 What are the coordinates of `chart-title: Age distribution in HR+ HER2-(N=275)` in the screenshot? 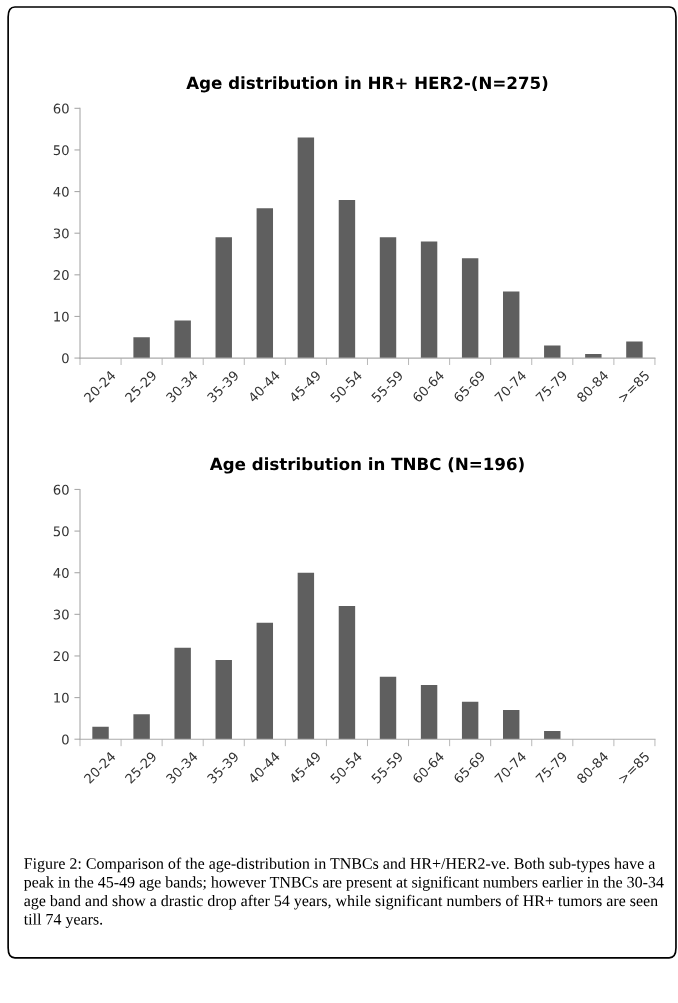 It's located at (367, 84).